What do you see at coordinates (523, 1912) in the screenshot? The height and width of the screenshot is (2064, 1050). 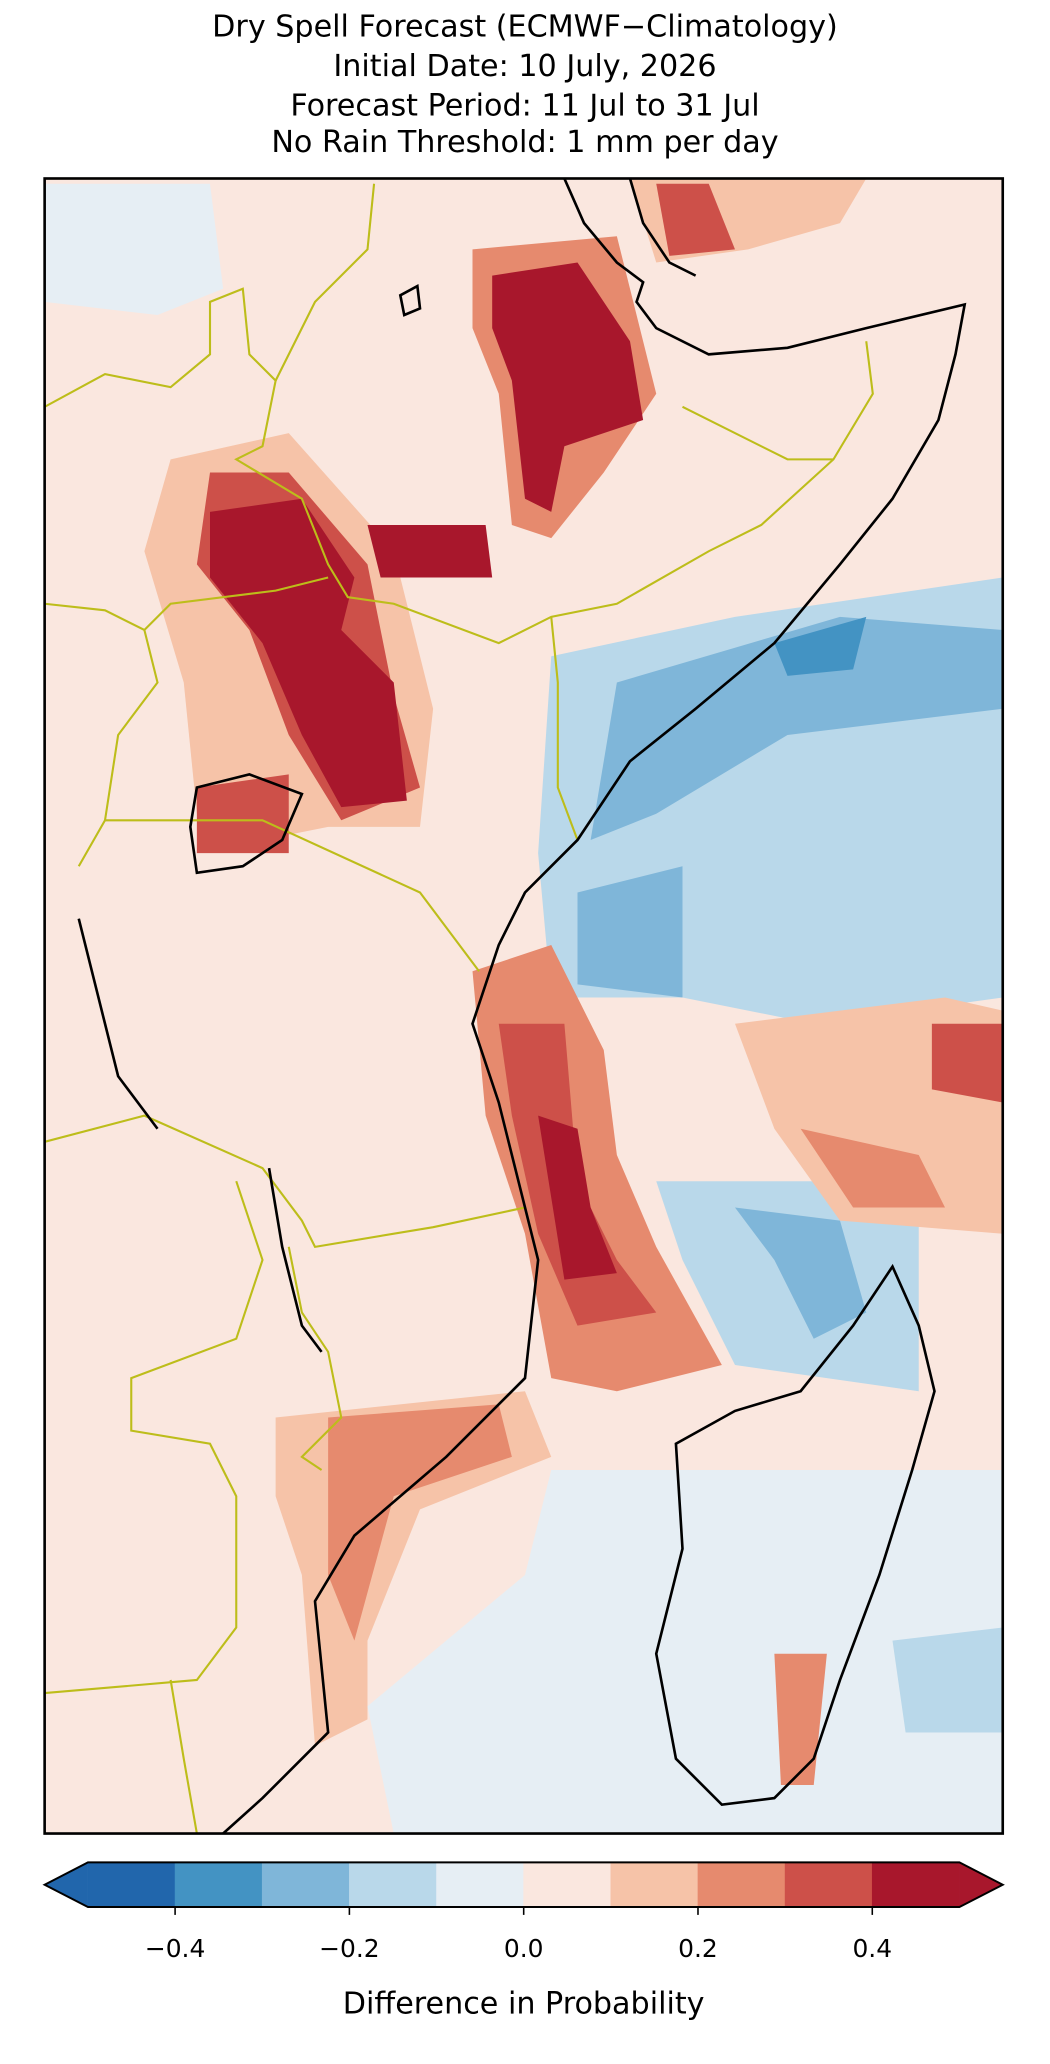 I see `colorbar: −0.4 −0.2 0.0 0.2 0.4` at bounding box center [523, 1912].